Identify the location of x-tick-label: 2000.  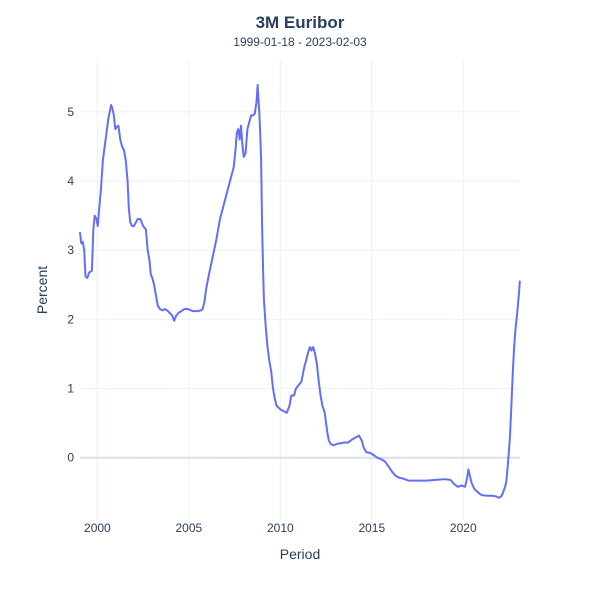
(97, 528).